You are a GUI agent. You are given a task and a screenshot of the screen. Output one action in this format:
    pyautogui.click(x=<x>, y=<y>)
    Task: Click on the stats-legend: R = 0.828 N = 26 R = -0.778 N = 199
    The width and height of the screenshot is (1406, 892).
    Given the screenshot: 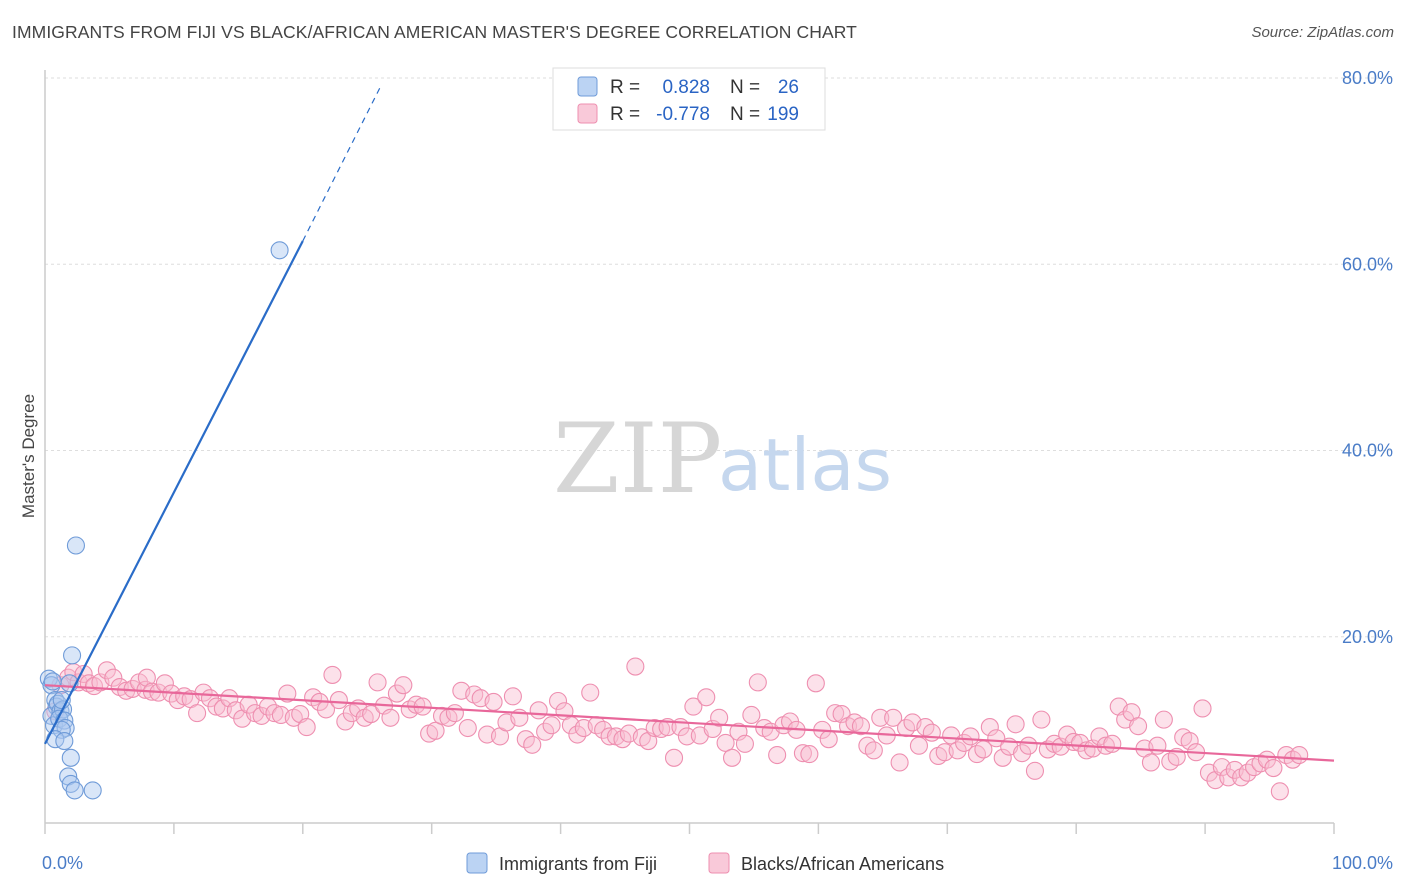 What is the action you would take?
    pyautogui.click(x=689, y=99)
    